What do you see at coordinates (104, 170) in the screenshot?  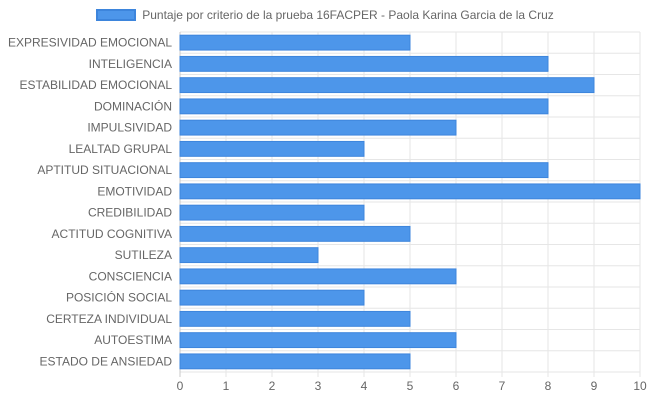 I see `category-label: APTITUD SITUACIONAL` at bounding box center [104, 170].